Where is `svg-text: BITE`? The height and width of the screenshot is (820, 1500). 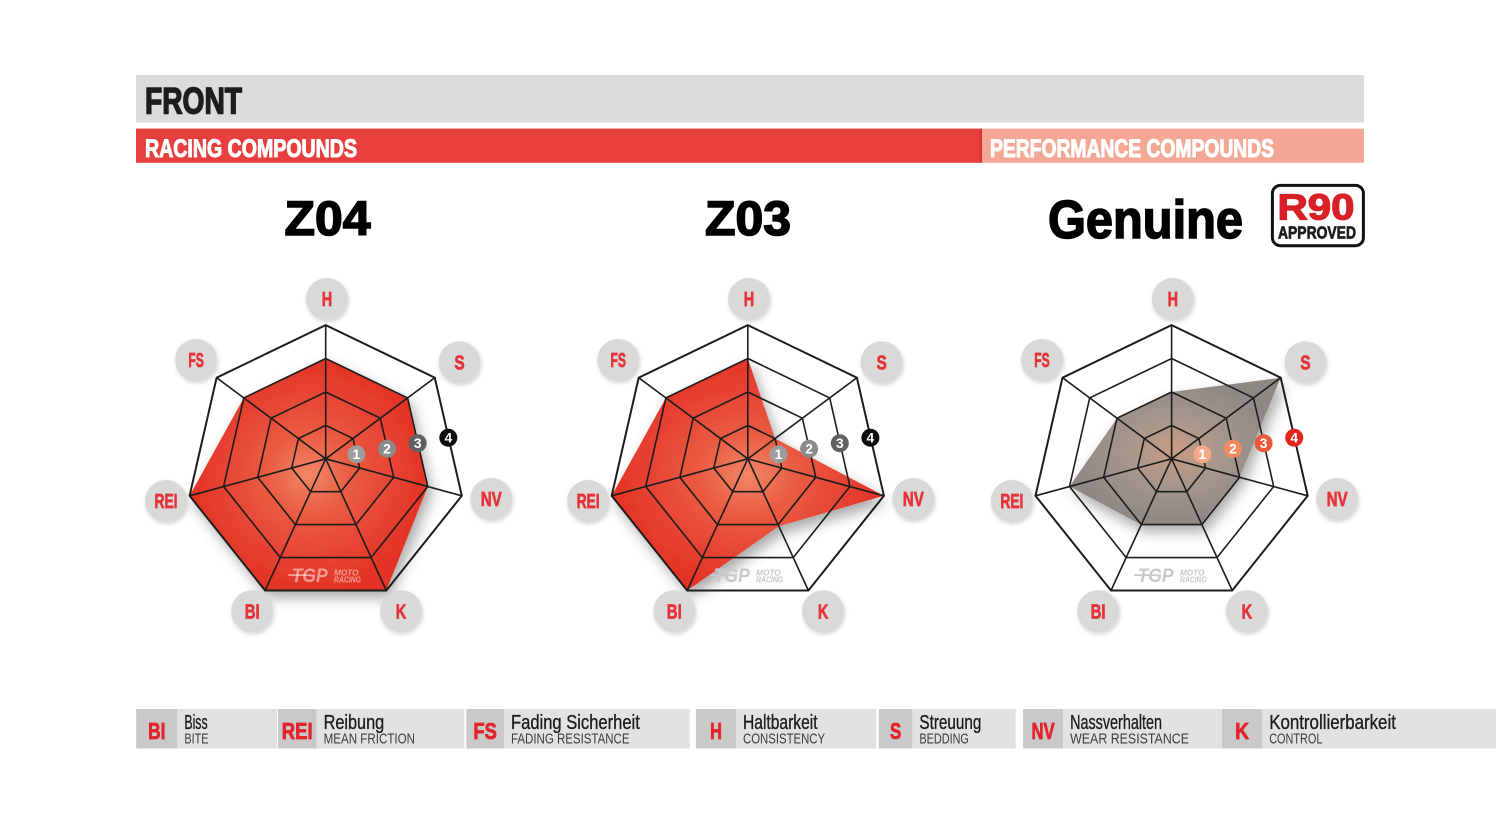 svg-text: BITE is located at coordinates (196, 739).